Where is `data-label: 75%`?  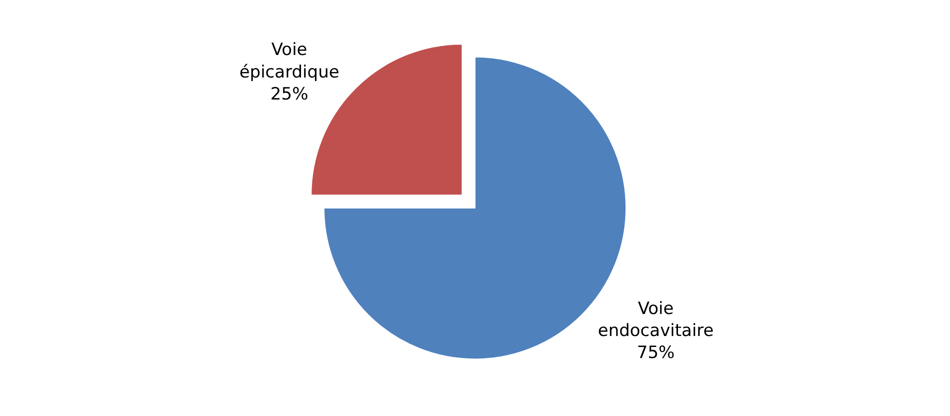
data-label: 75% is located at coordinates (655, 352).